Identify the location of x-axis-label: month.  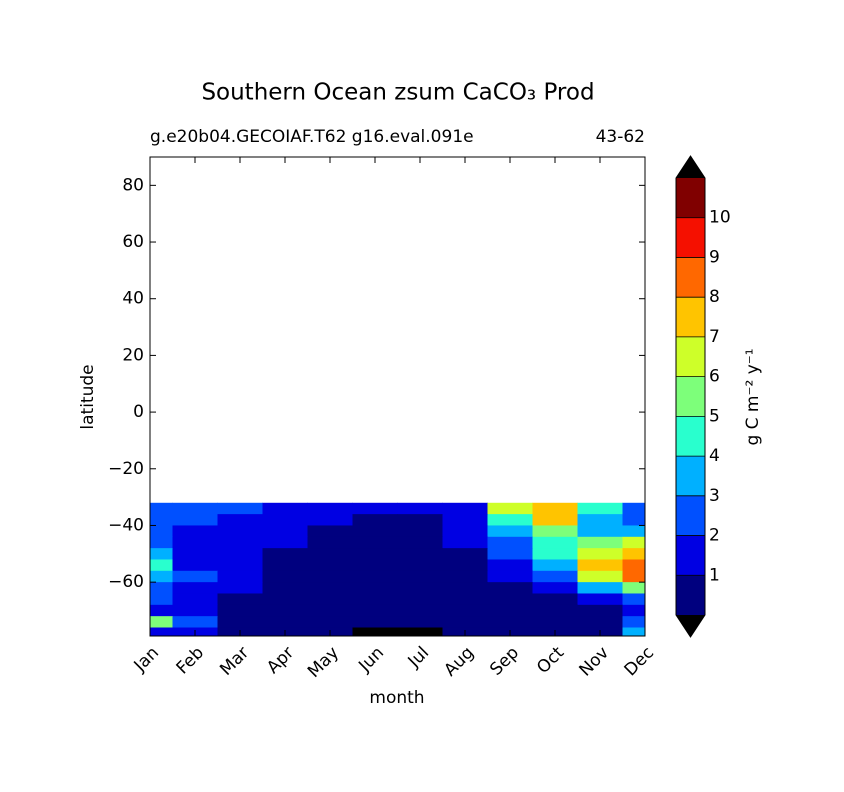
(396, 698).